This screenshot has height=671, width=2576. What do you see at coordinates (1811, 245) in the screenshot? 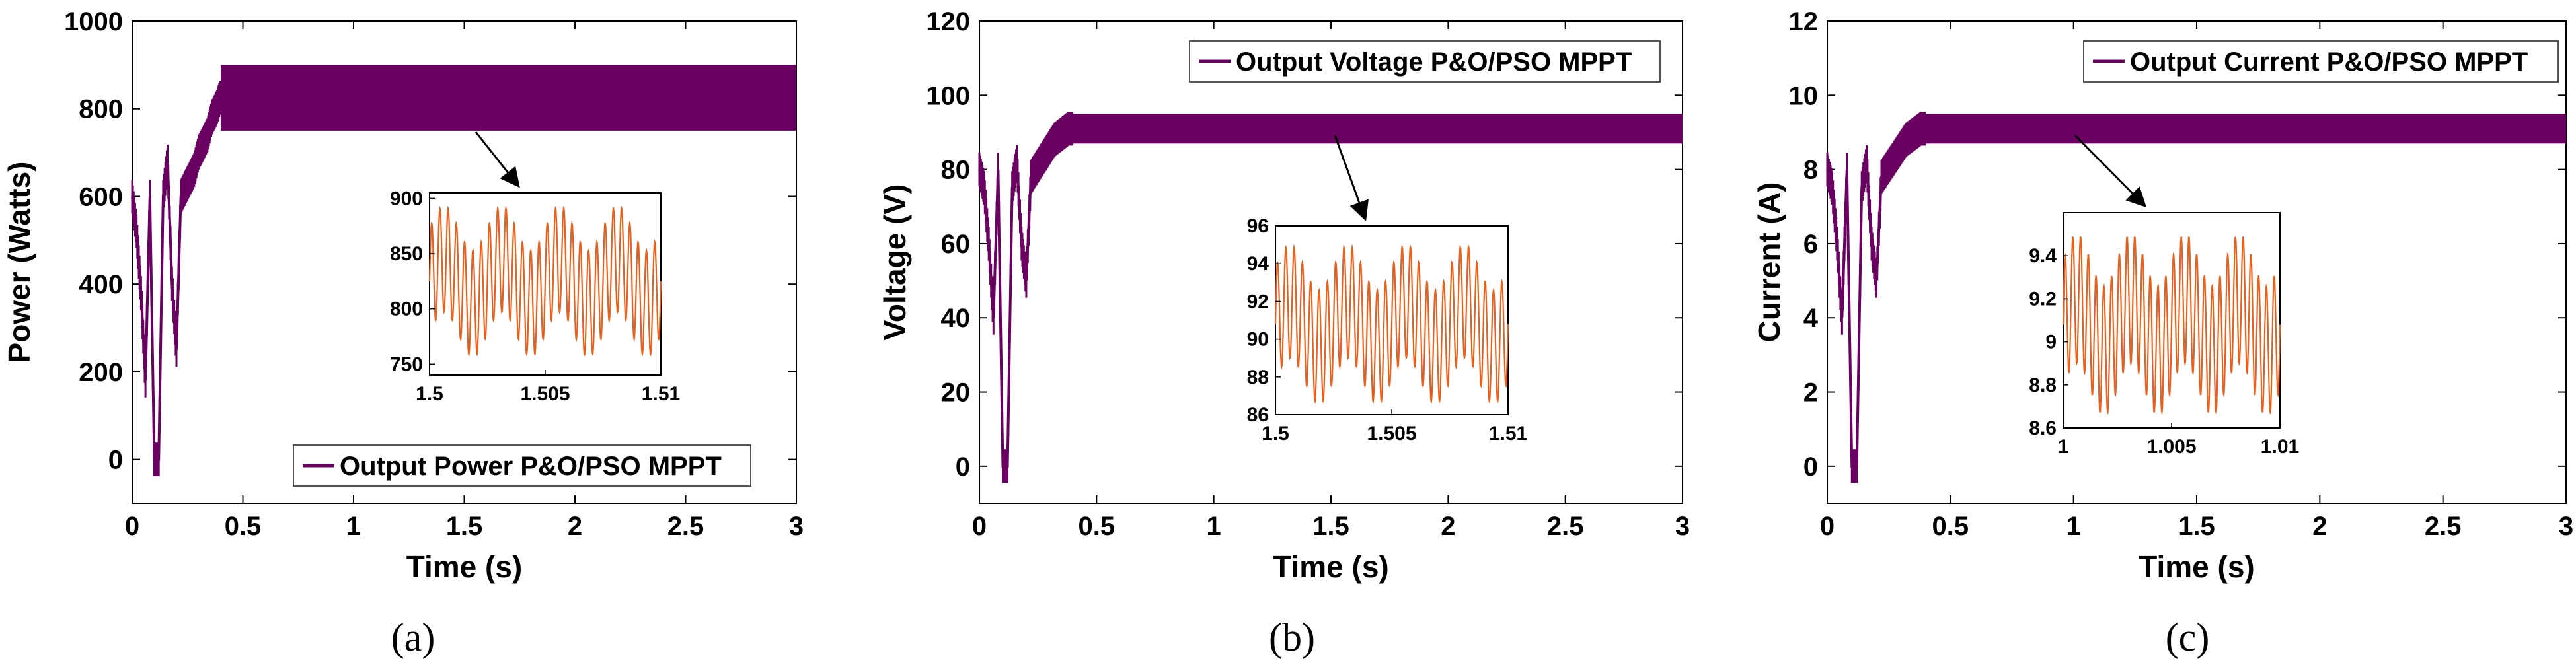
I see `y-tick-label: 6` at bounding box center [1811, 245].